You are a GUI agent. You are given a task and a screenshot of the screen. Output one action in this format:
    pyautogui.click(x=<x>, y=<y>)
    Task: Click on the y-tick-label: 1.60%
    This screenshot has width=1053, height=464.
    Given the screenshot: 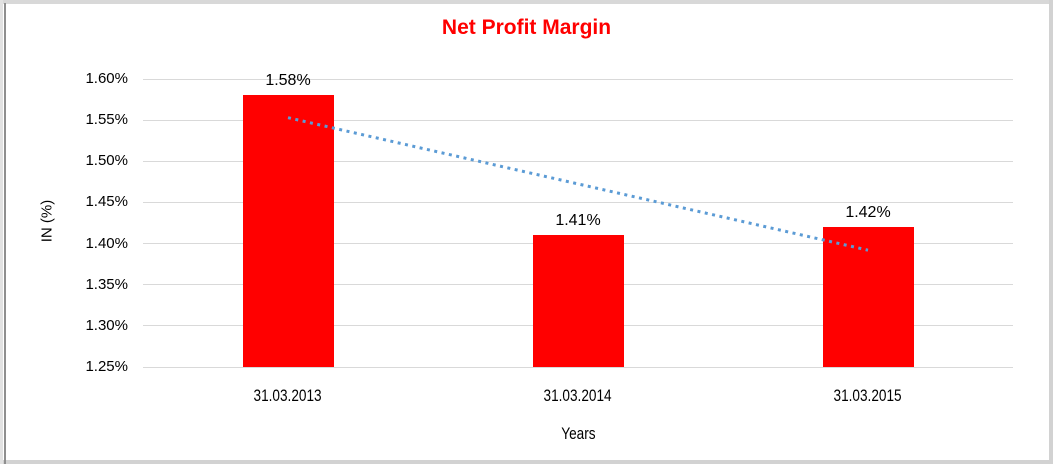 What is the action you would take?
    pyautogui.click(x=106, y=78)
    